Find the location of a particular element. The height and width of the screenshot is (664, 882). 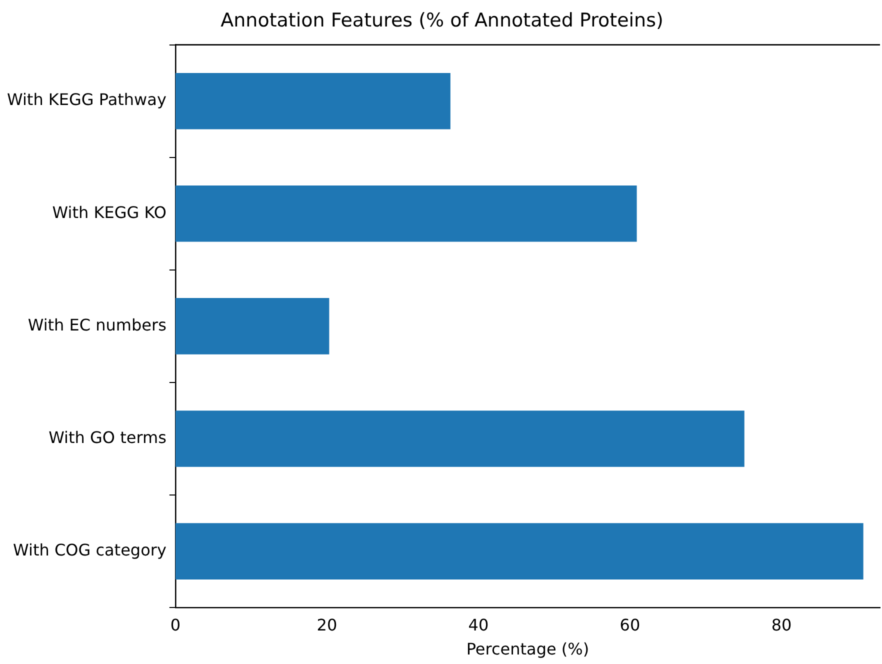

y-tick-label: With COG category is located at coordinates (89, 550).